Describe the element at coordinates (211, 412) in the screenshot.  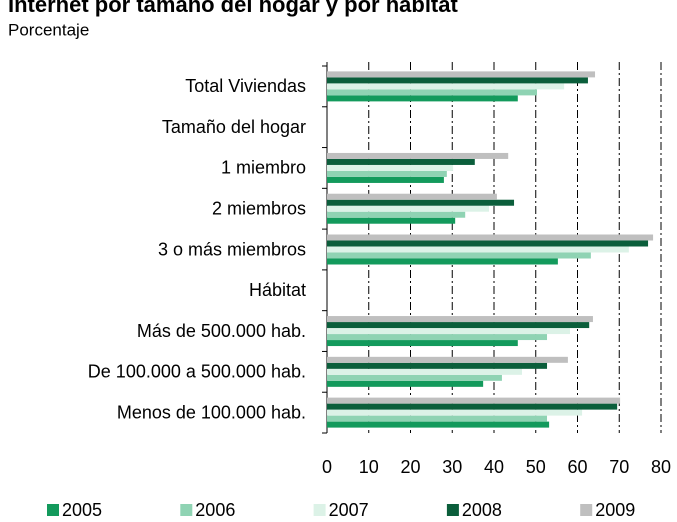
I see `y-tick-label: Menos de 100.000 hab.` at that location.